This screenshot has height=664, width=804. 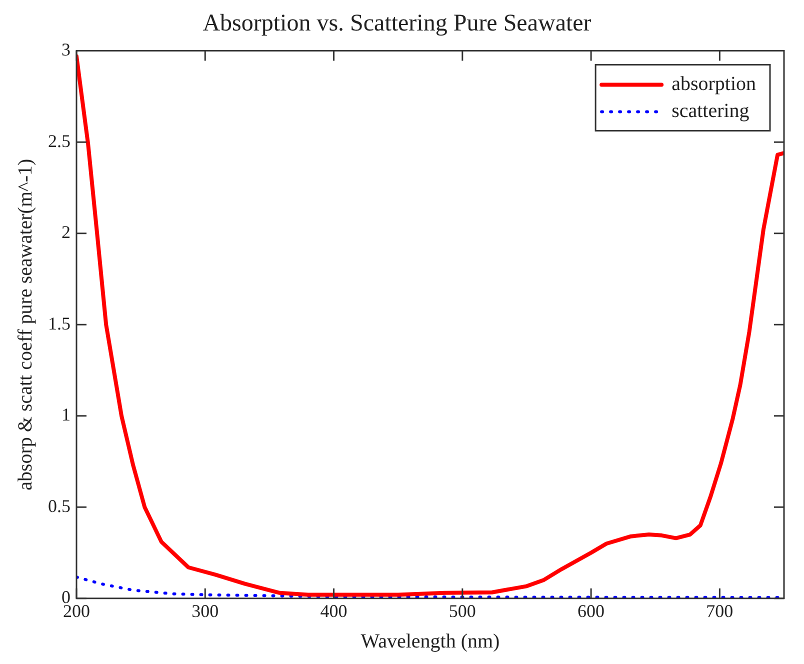 What do you see at coordinates (720, 610) in the screenshot?
I see `x-tick-label: 700` at bounding box center [720, 610].